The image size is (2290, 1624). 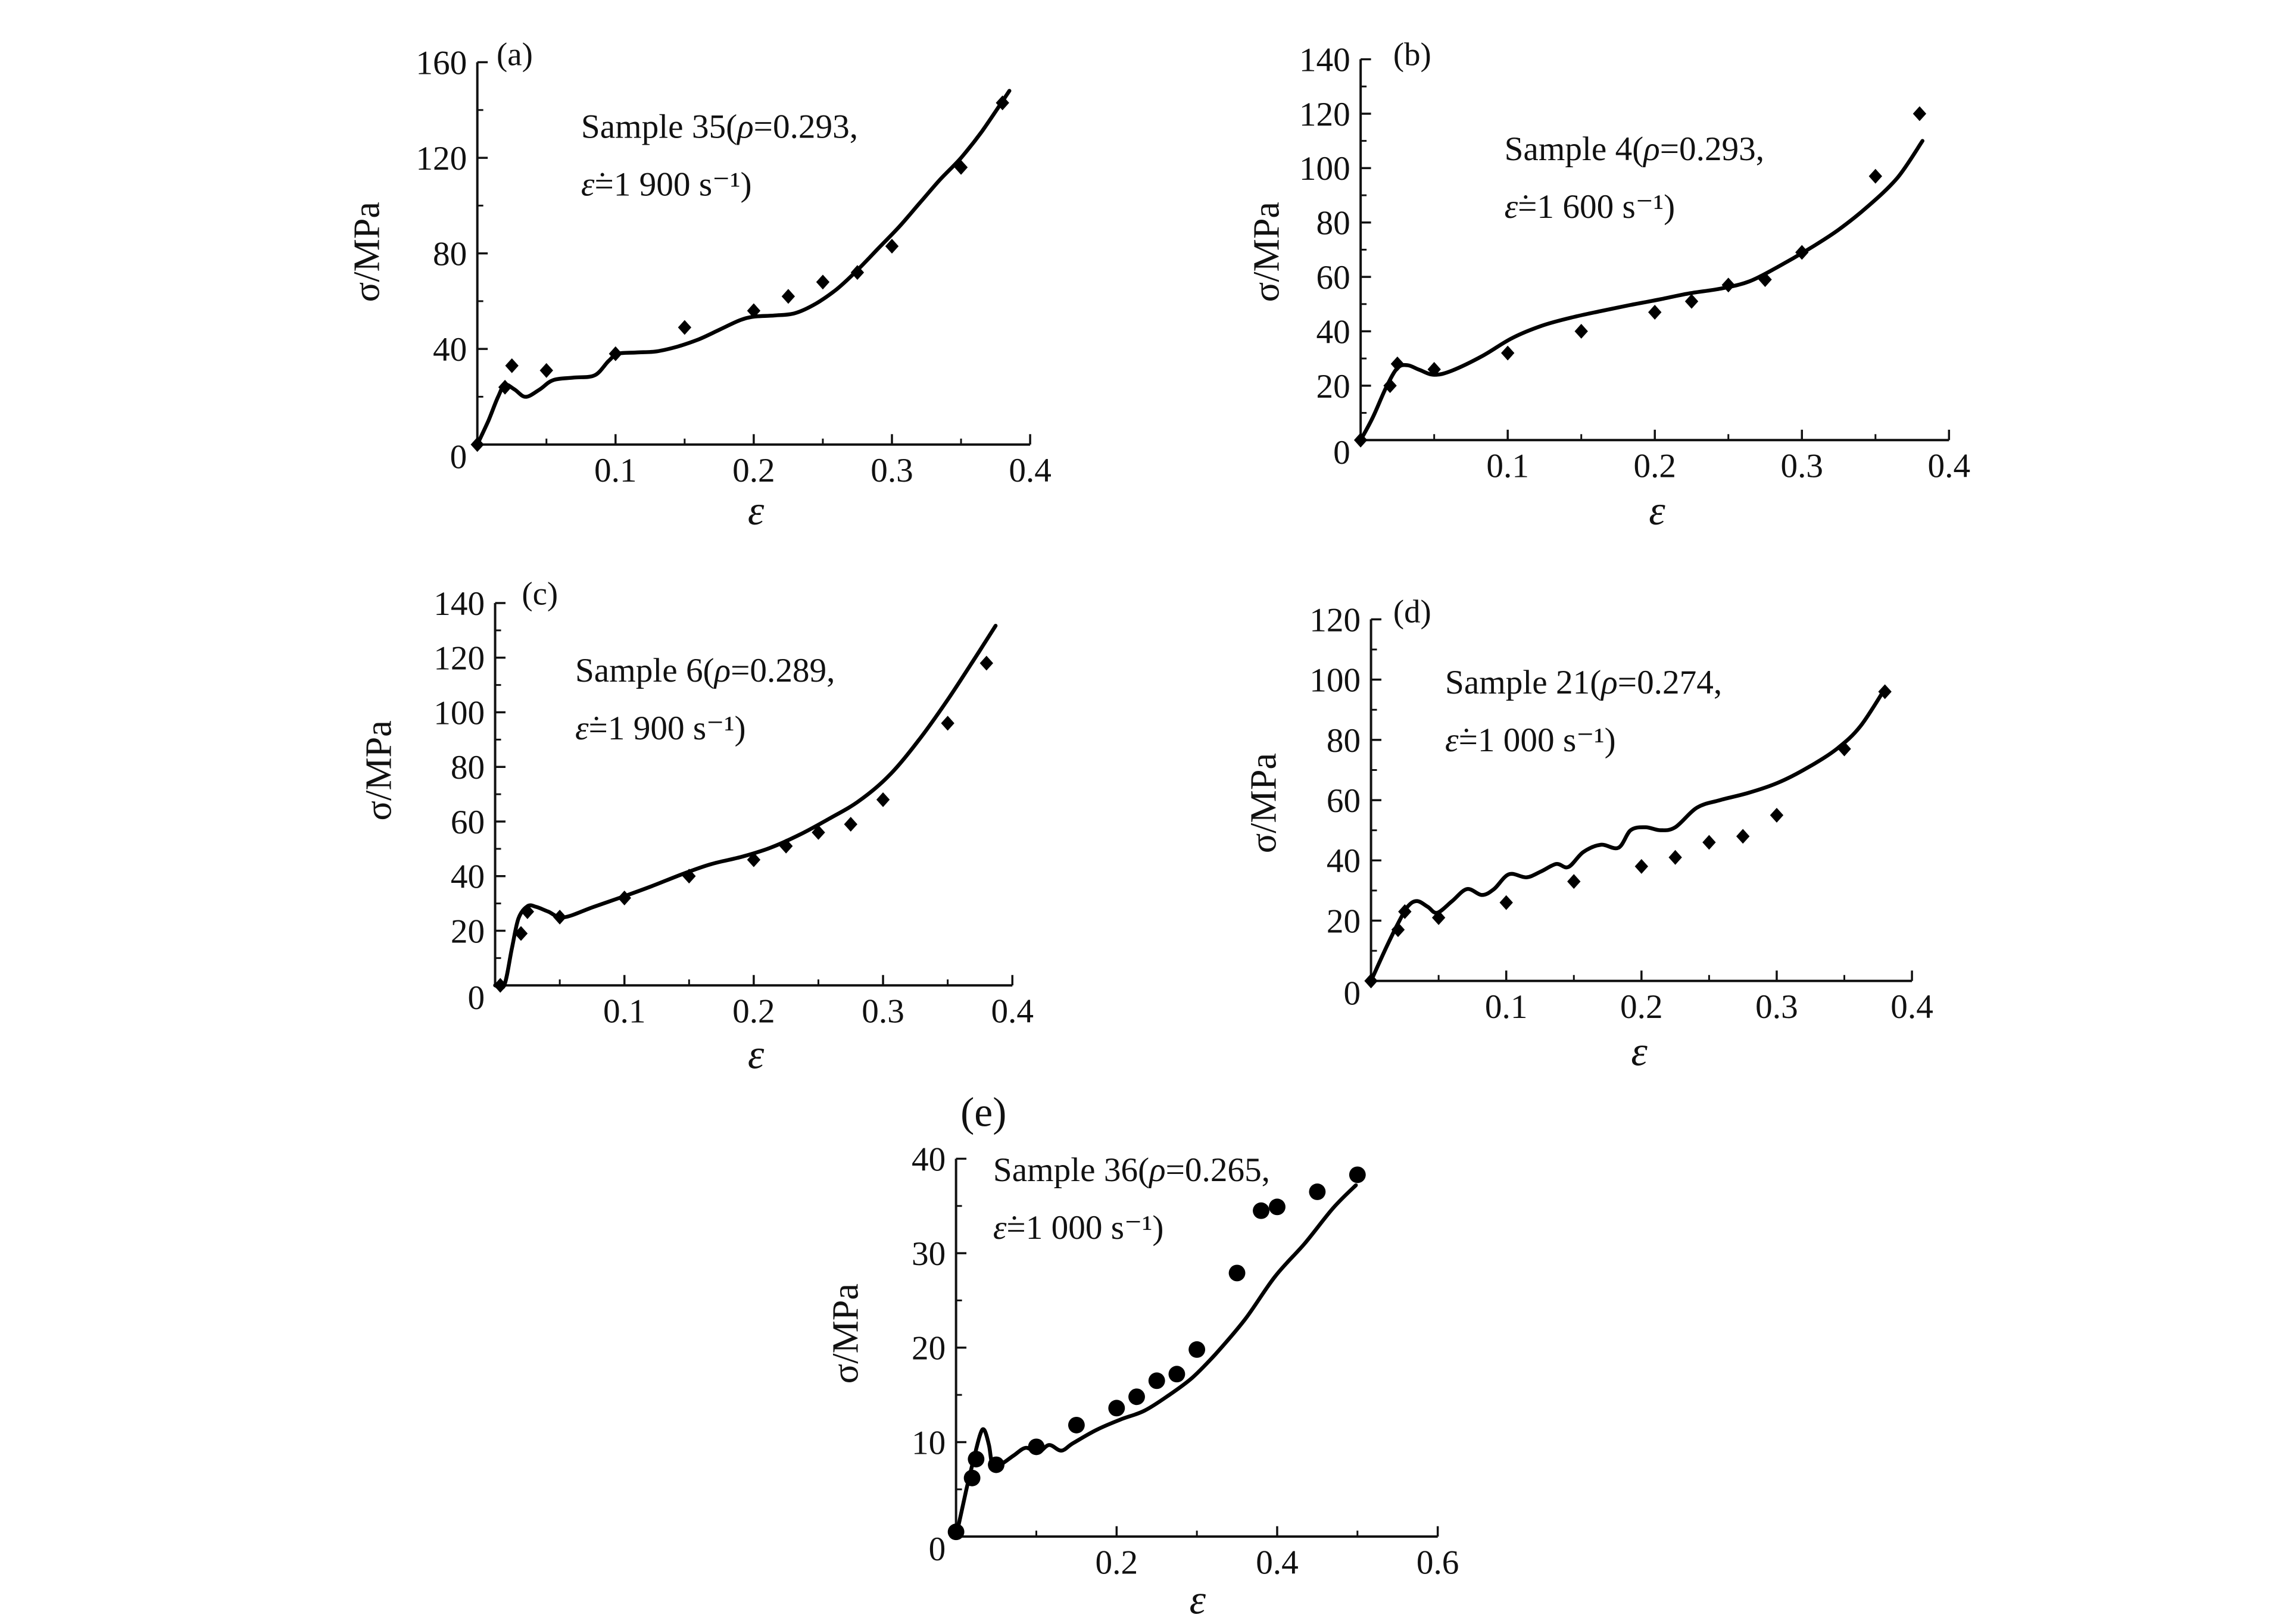 I want to click on panel-label: (a), so click(x=515, y=54).